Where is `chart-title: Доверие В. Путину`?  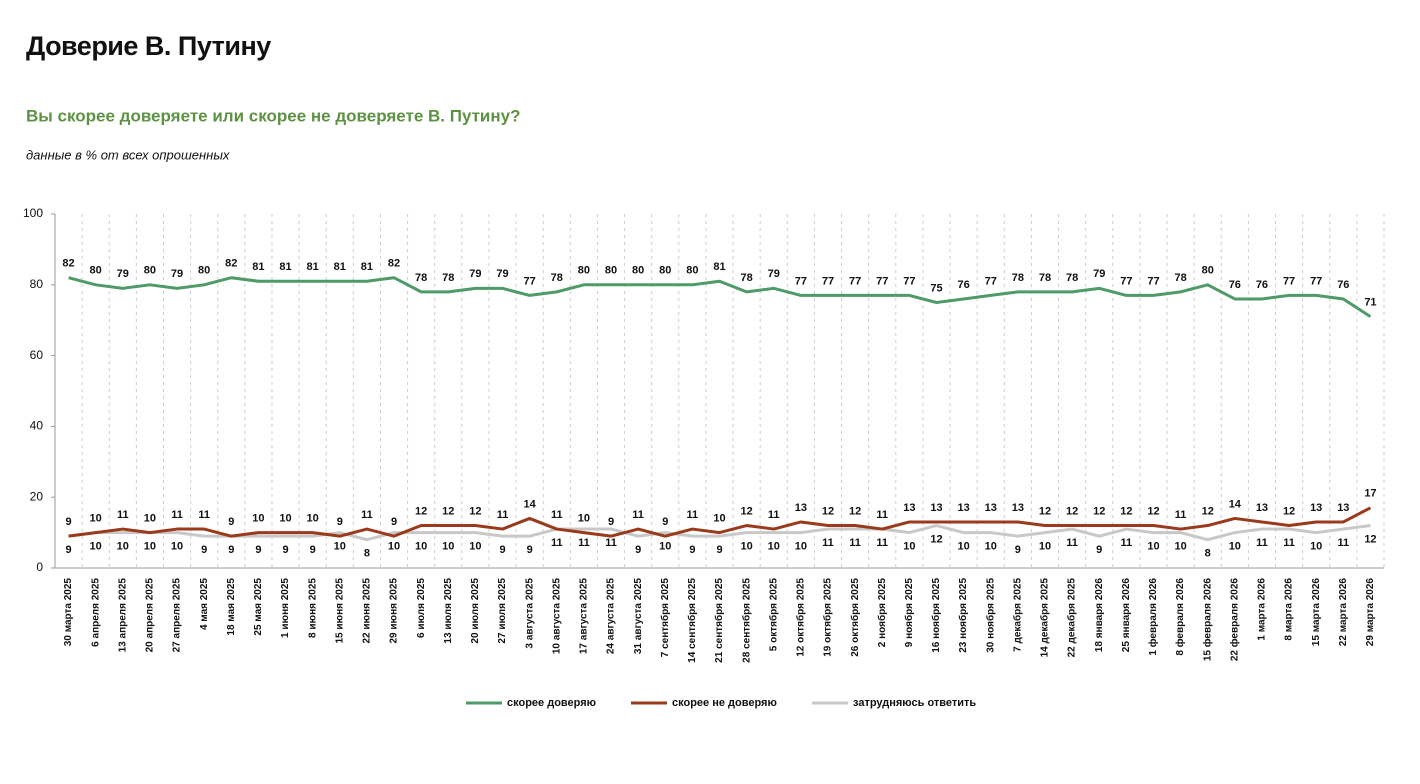
chart-title: Доверие В. Путину is located at coordinates (148, 46).